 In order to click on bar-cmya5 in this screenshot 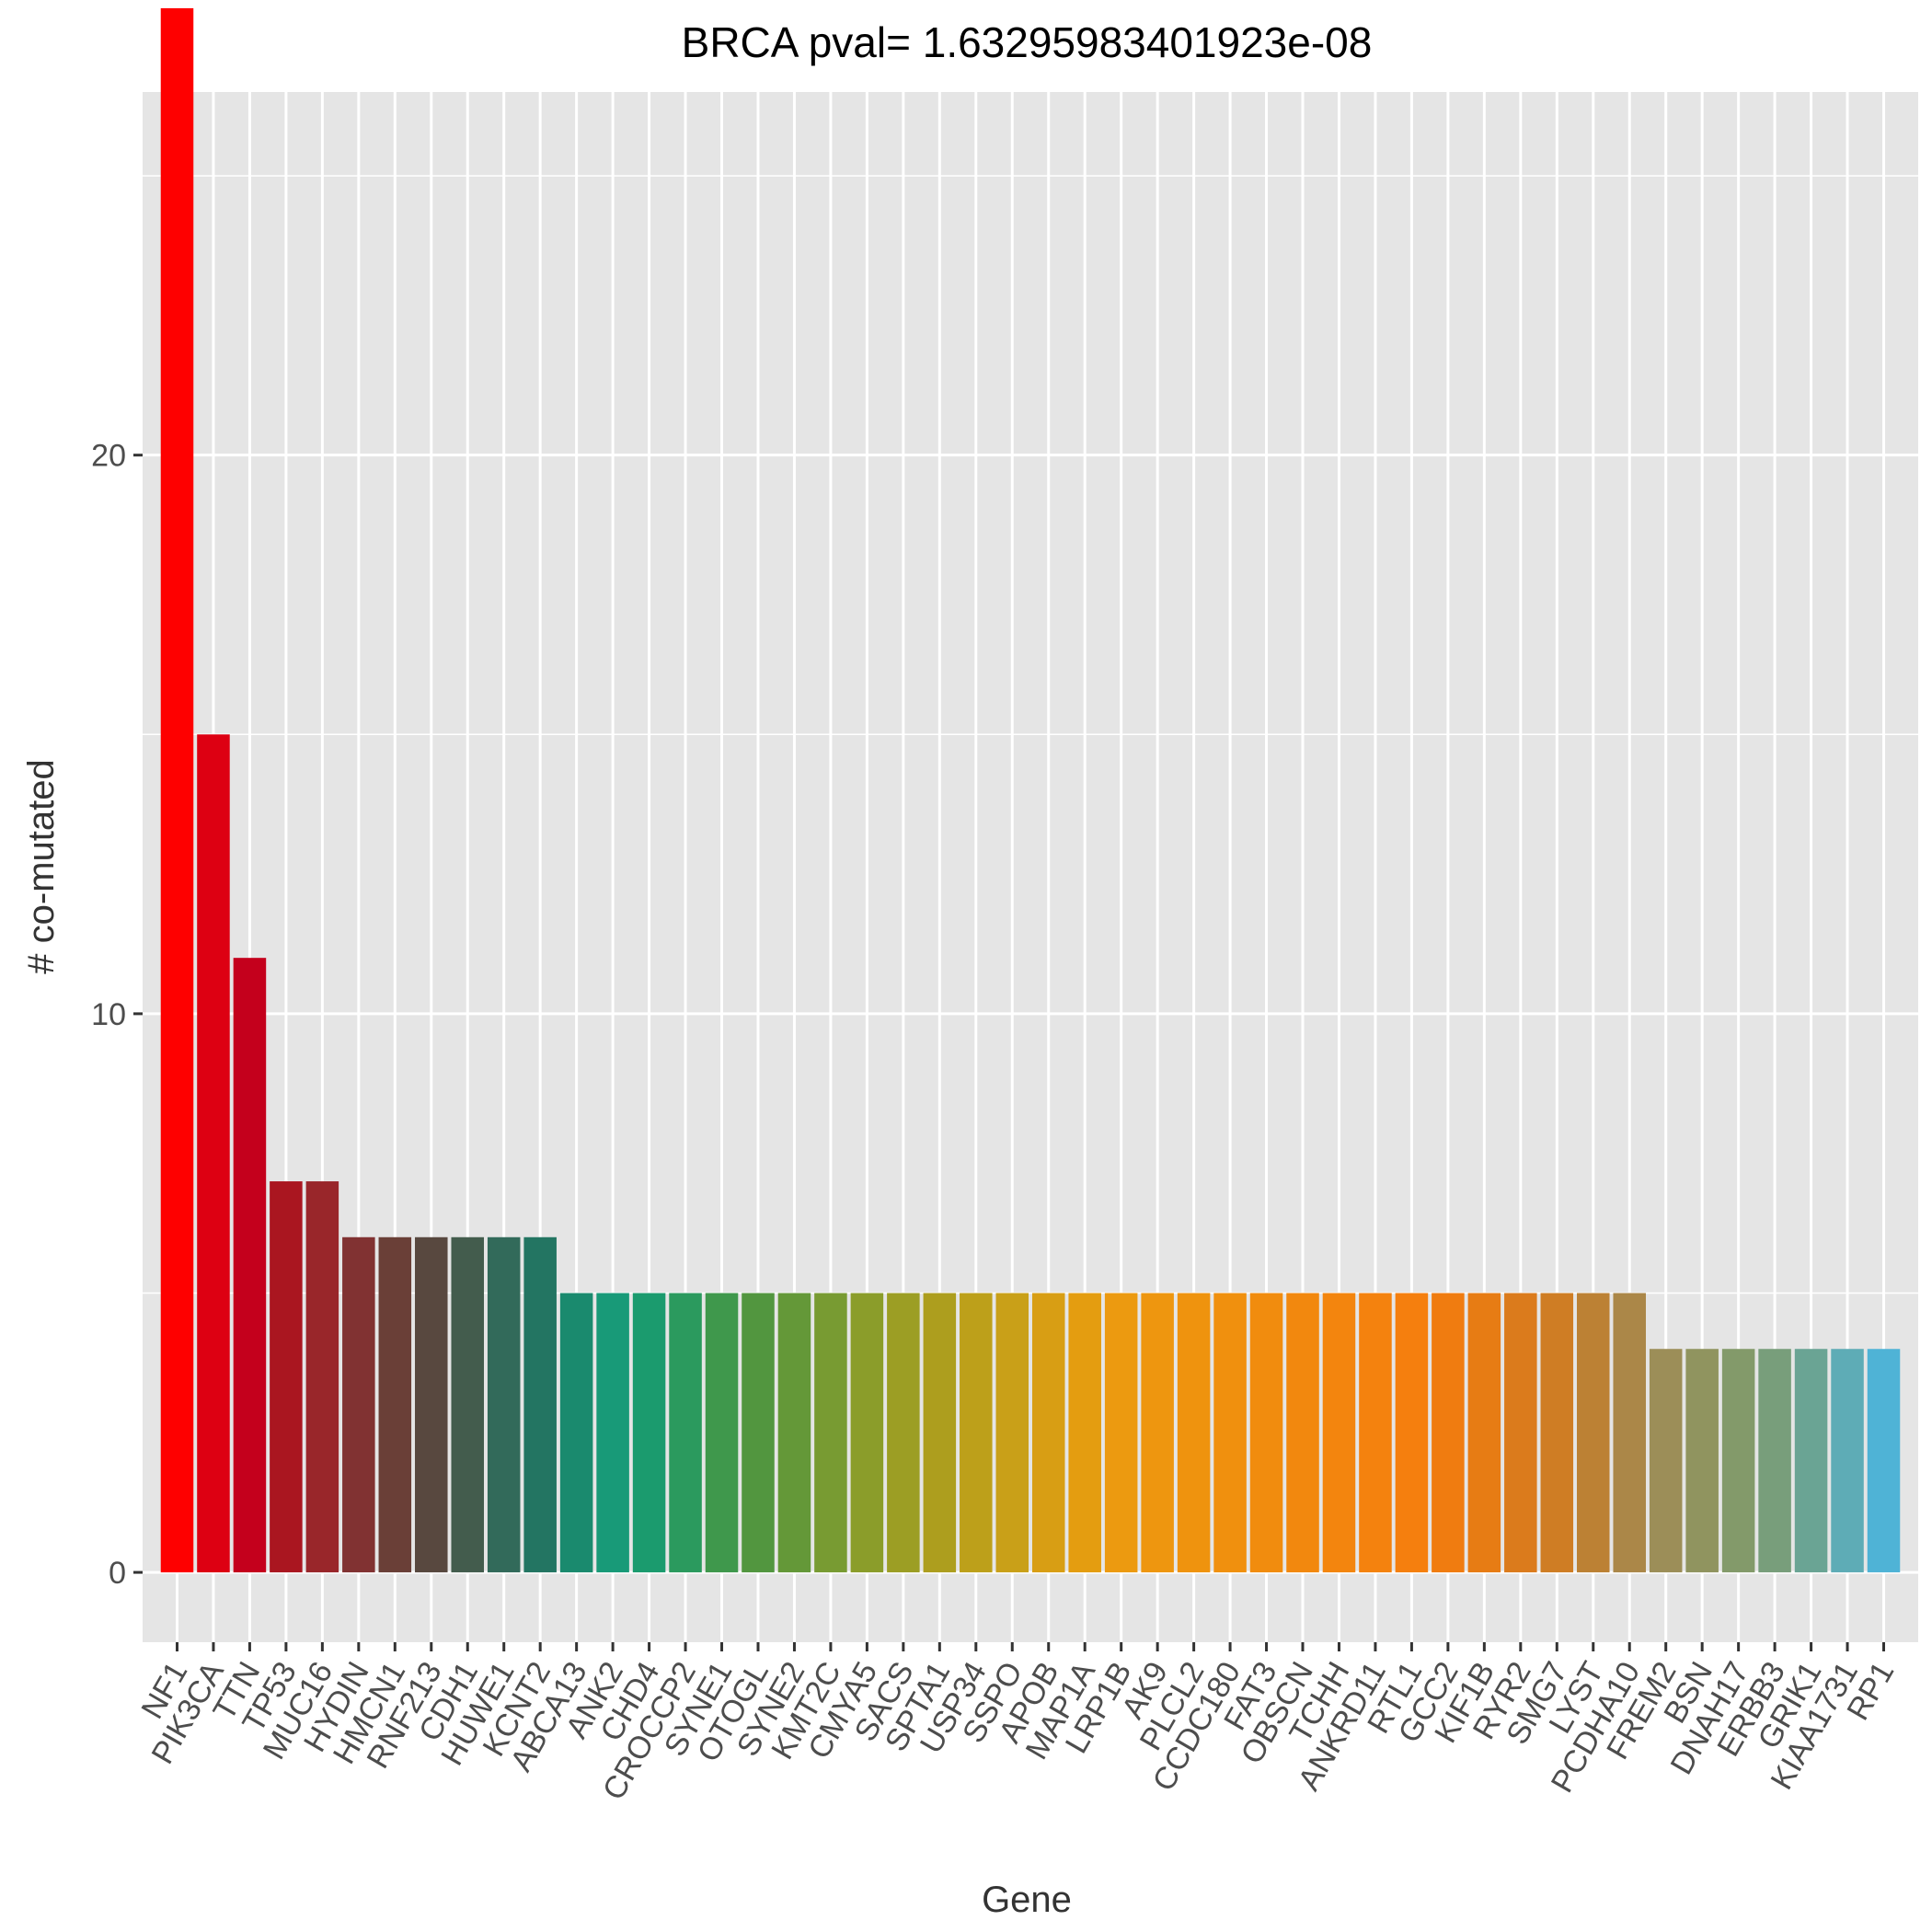, I will do `click(867, 1433)`.